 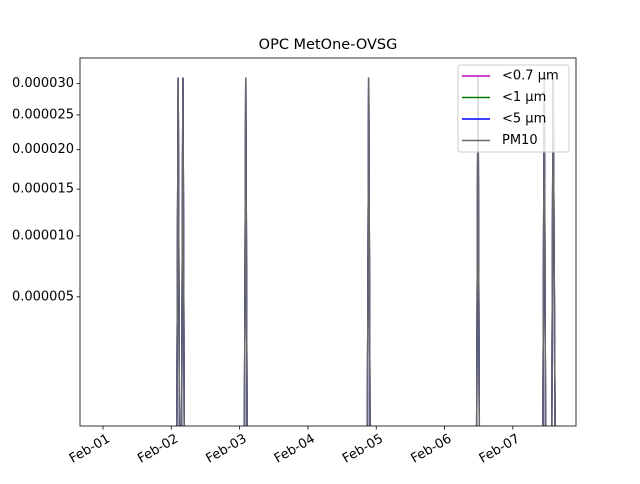 I want to click on y-tick-label: 0.000010, so click(x=43, y=235).